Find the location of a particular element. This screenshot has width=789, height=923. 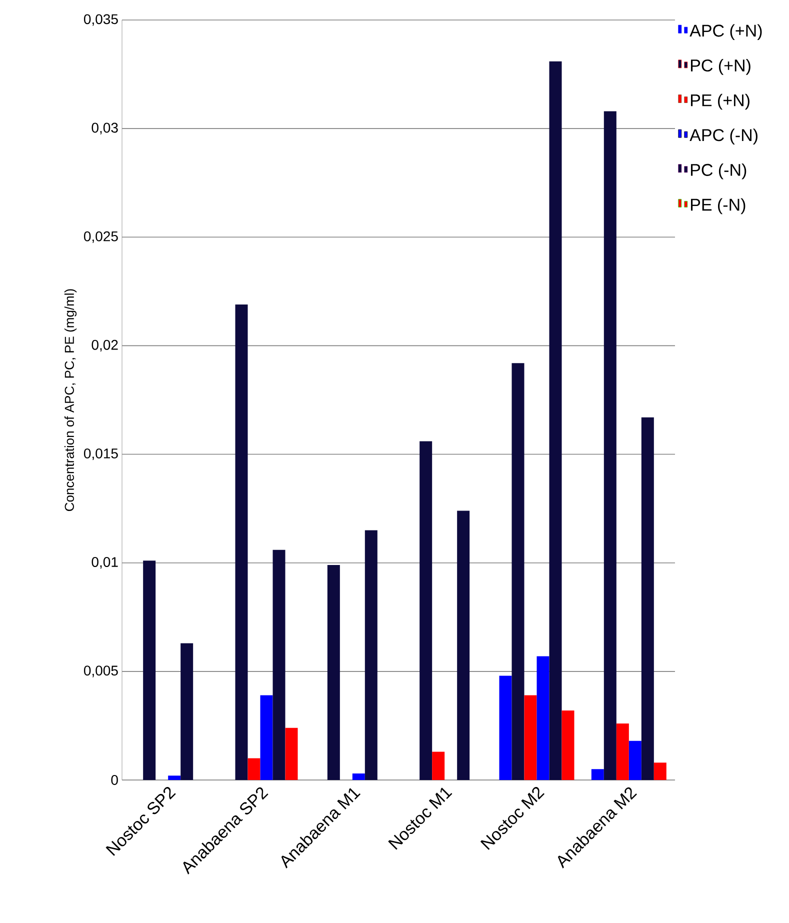

legend-label: PE (+N) is located at coordinates (720, 102).